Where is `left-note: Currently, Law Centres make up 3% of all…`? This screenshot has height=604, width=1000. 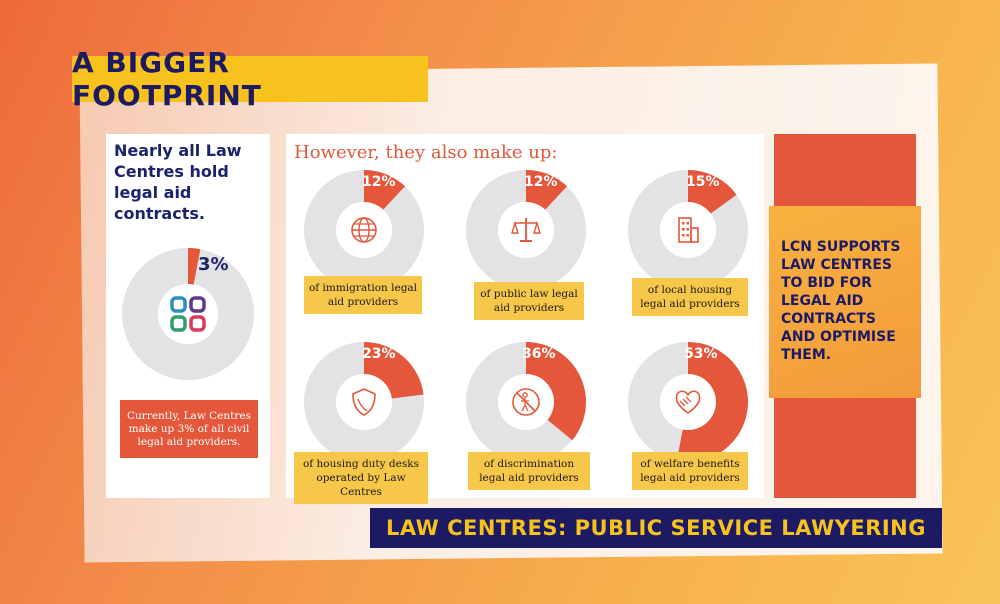
left-note: Currently, Law Centres make up 3% of all… is located at coordinates (189, 429).